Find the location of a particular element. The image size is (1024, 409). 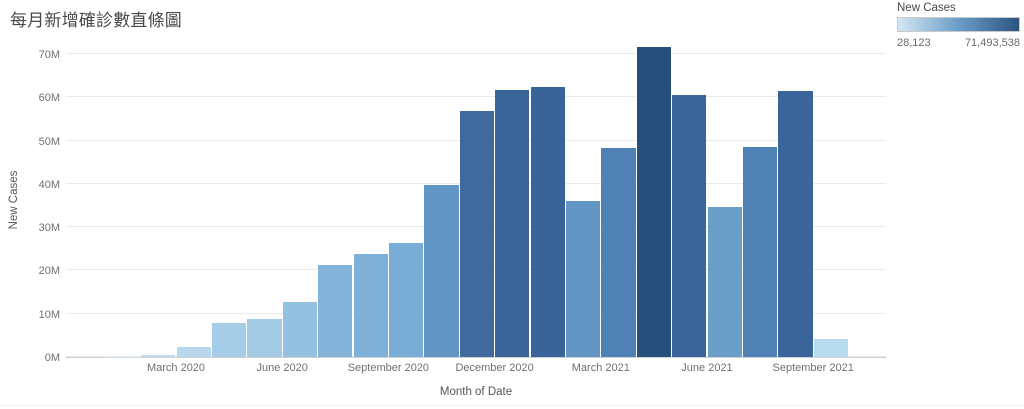

bar-april-2020 is located at coordinates (229, 340).